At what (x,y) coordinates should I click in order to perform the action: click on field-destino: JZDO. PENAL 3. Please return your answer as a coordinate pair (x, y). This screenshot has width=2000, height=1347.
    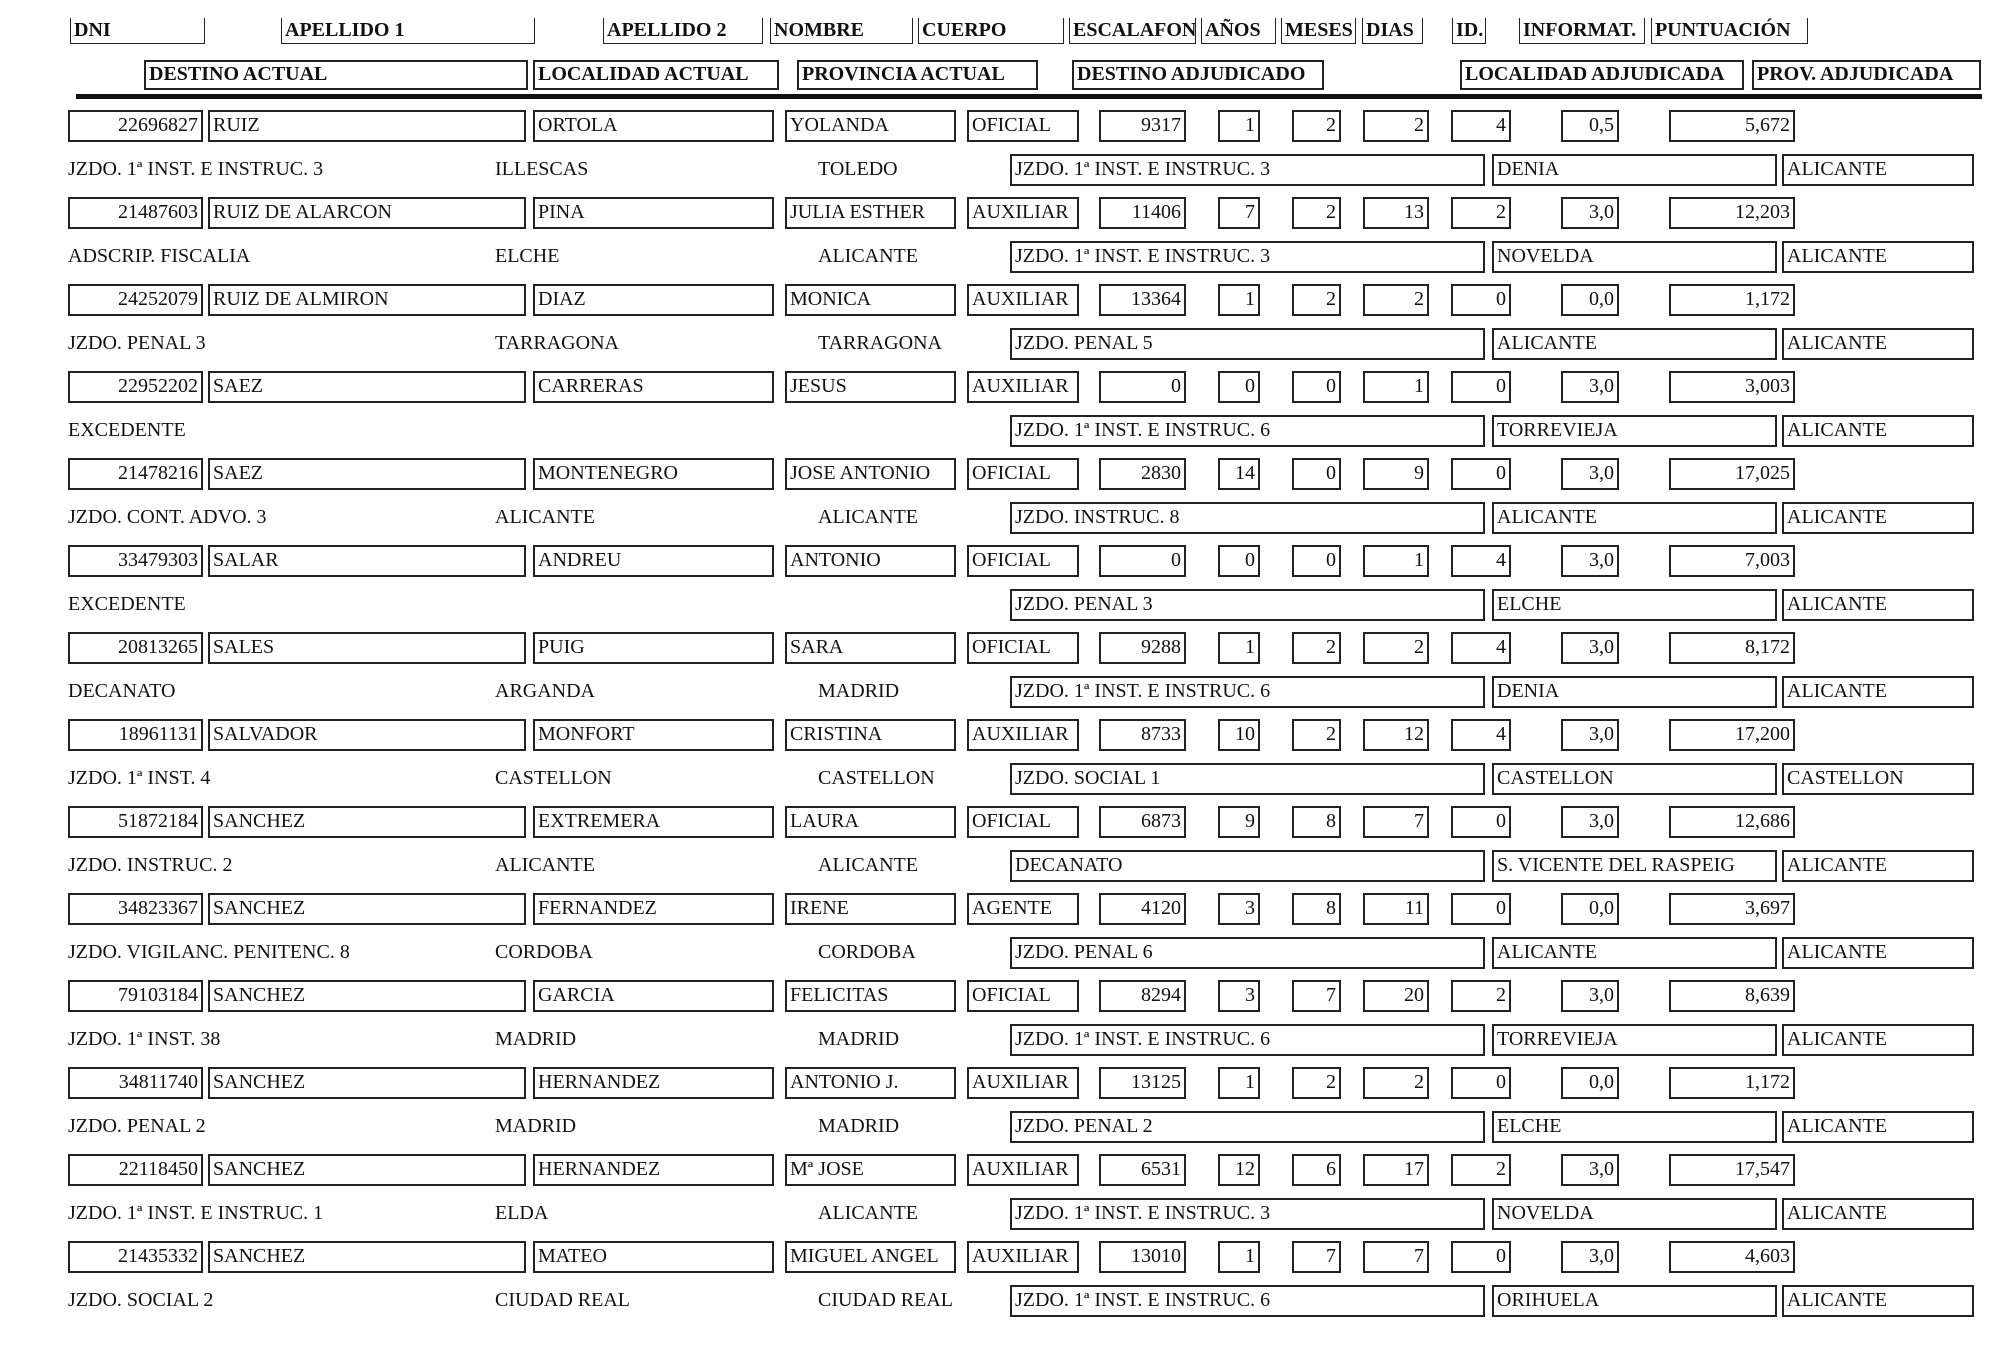
    Looking at the image, I should click on (137, 343).